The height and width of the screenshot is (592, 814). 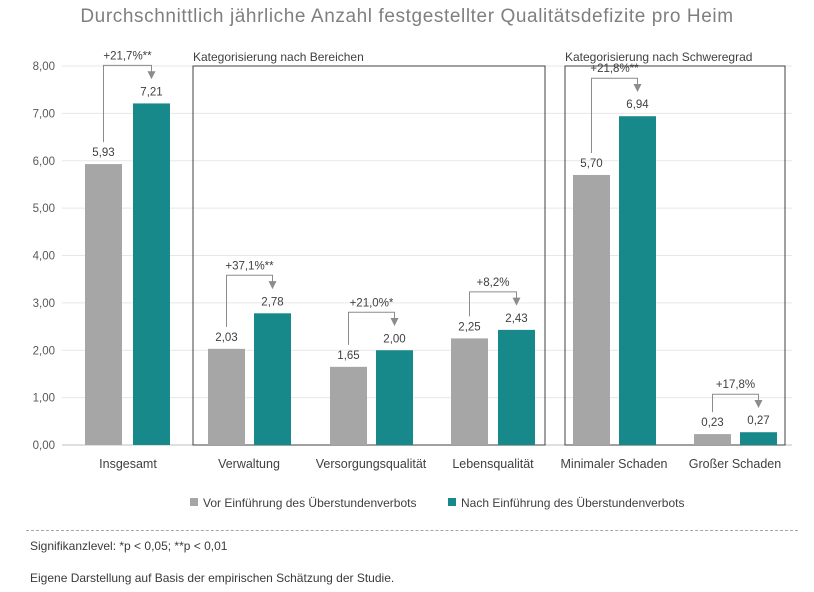 I want to click on value-label-before: 5,70, so click(x=591, y=164).